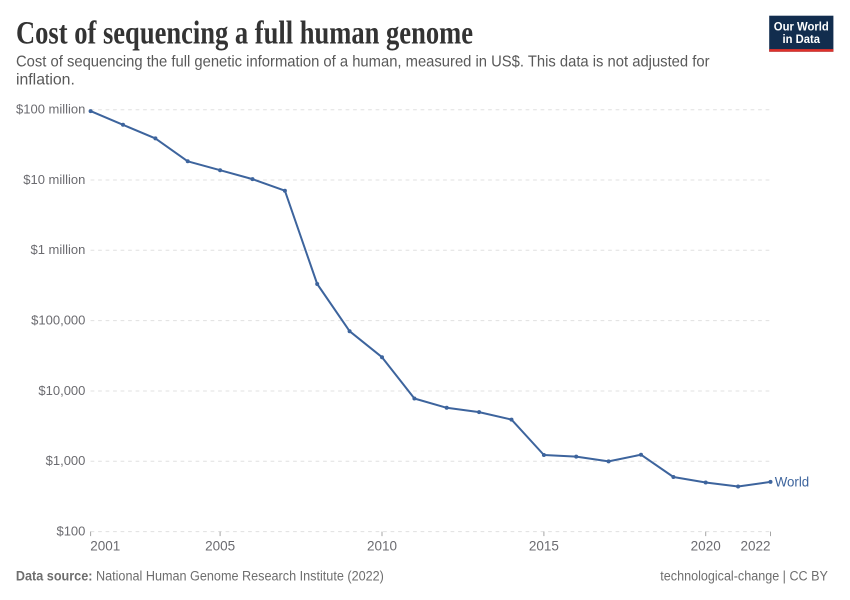 The image size is (850, 600). I want to click on svg-text: technological-change | CC BY, so click(744, 575).